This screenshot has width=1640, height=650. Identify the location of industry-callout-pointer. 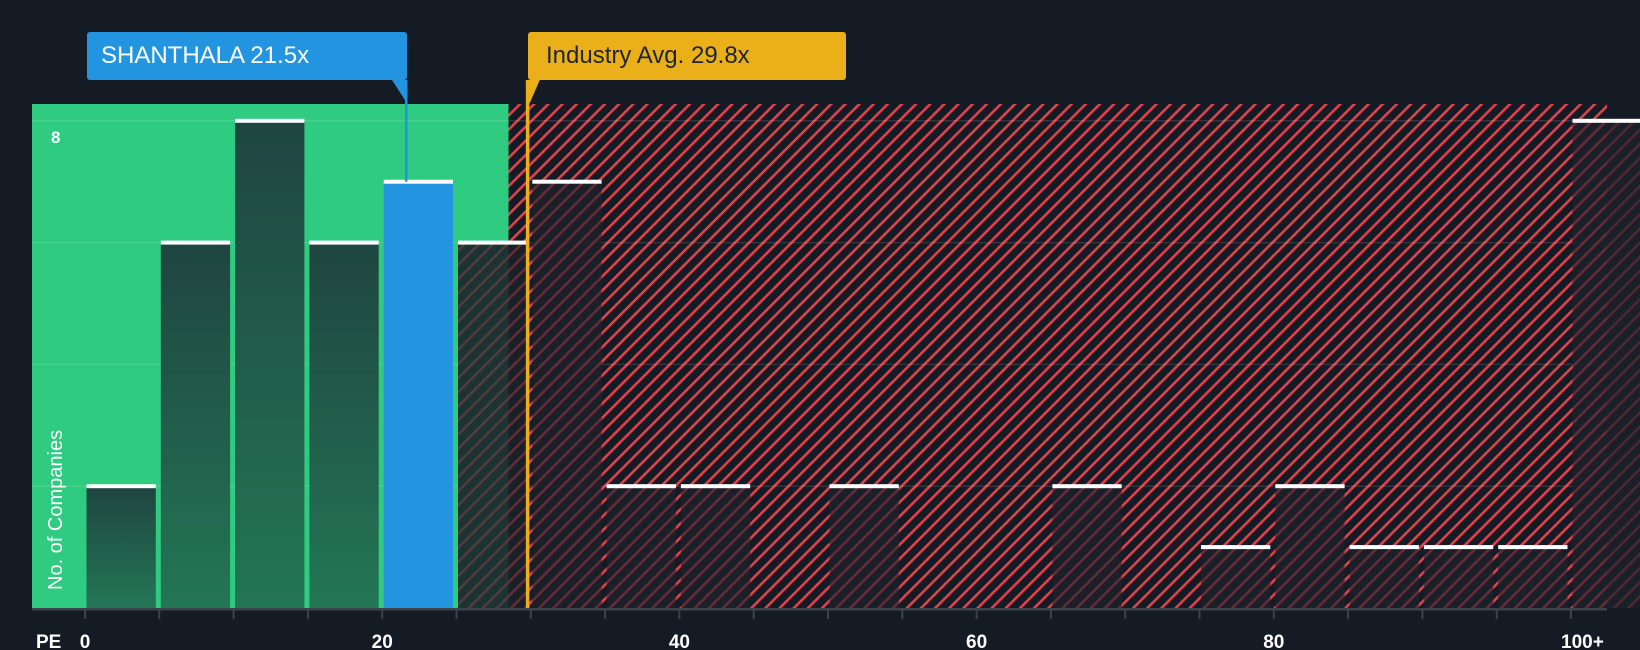
(532, 92).